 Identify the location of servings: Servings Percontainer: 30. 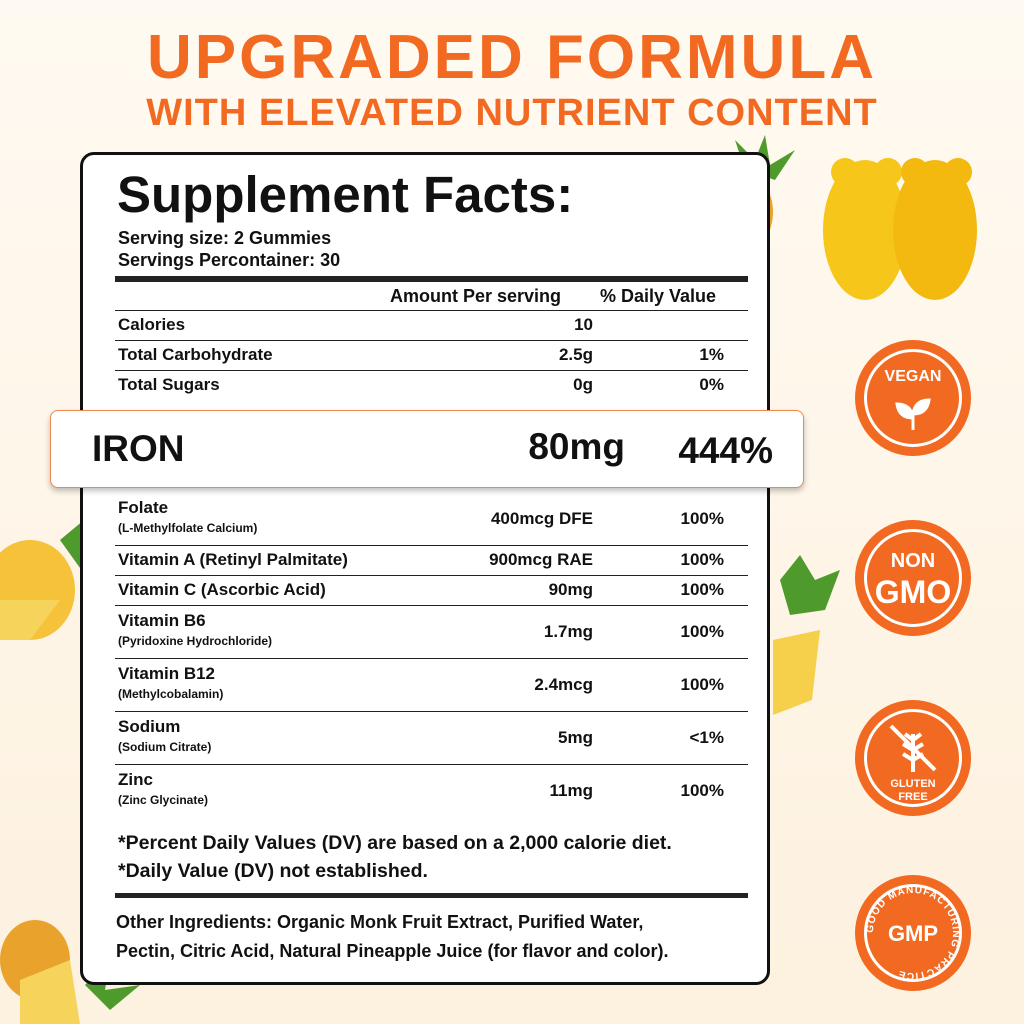
(229, 260).